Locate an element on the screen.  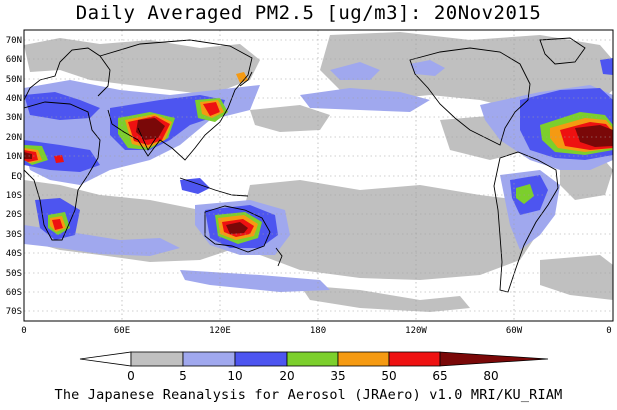
lon-label: 120W is located at coordinates (416, 331).